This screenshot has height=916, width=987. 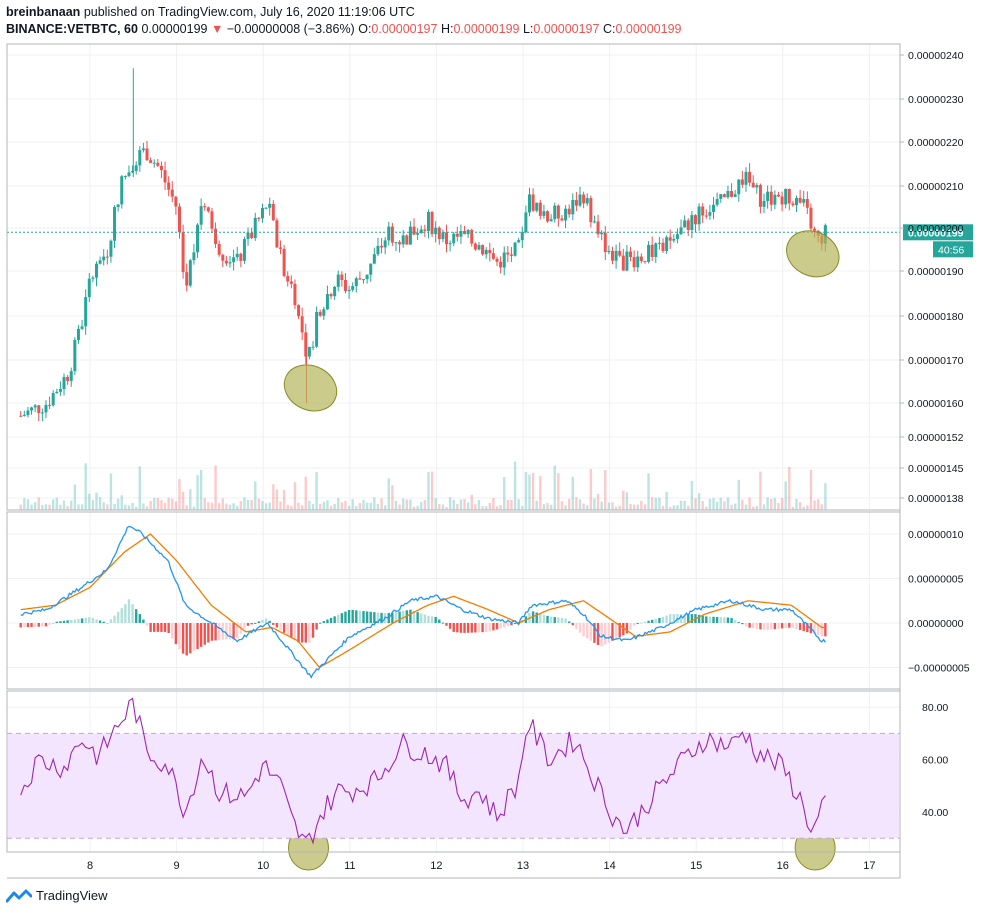 What do you see at coordinates (951, 250) in the screenshot?
I see `countdown-badge-label: 40:56` at bounding box center [951, 250].